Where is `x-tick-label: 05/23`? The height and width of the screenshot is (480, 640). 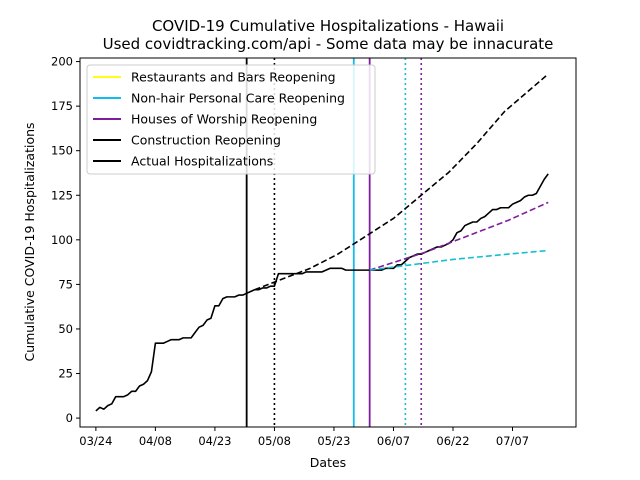 x-tick-label: 05/23 is located at coordinates (333, 441).